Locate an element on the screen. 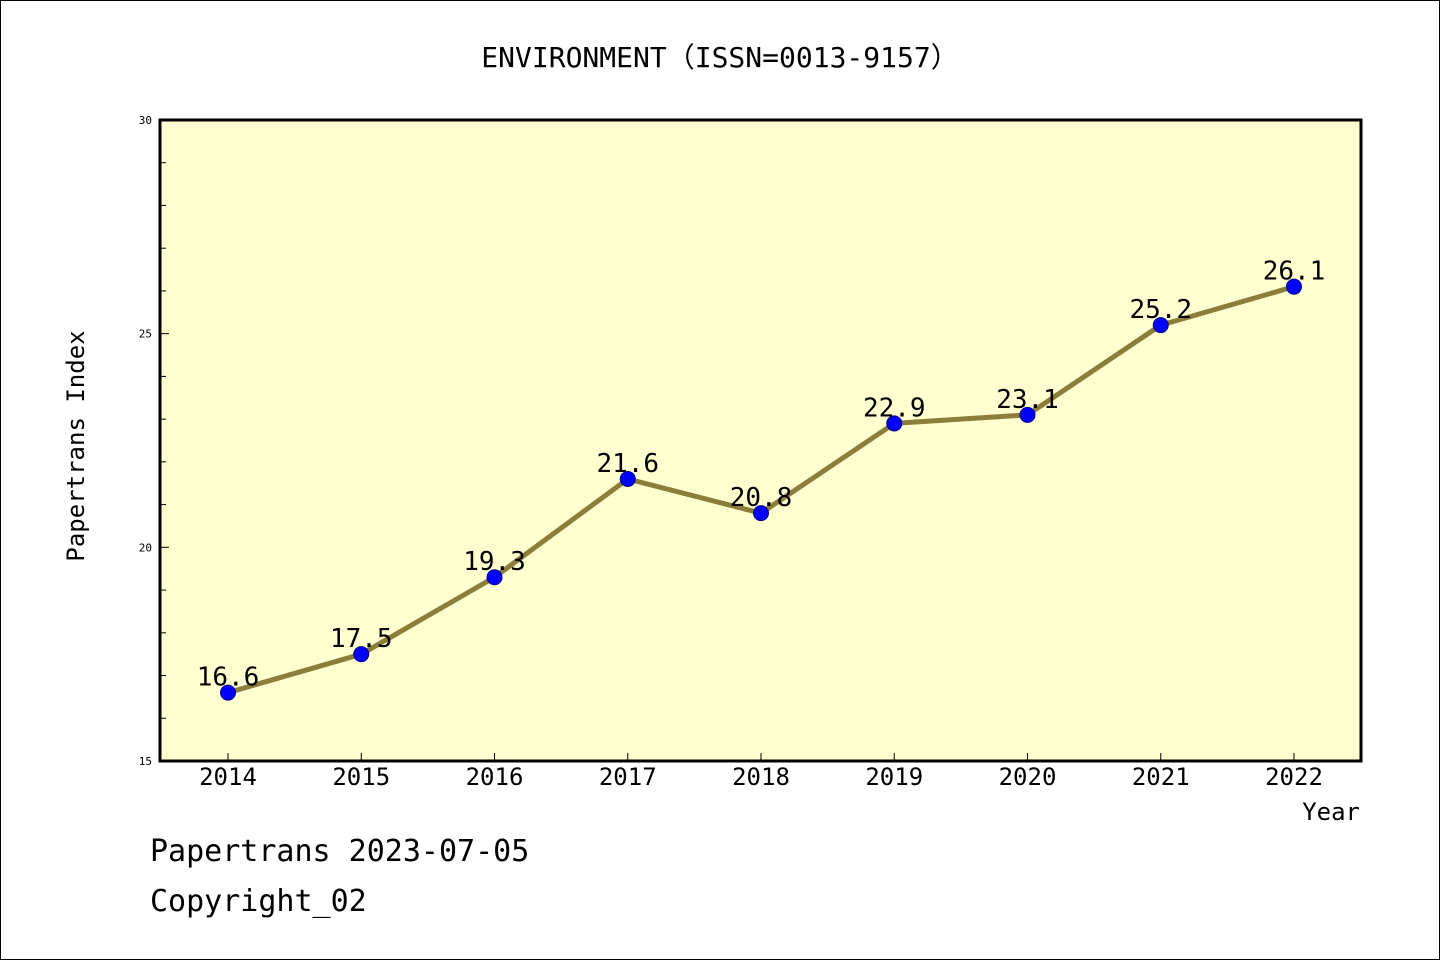 Image resolution: width=1440 pixels, height=960 pixels. x-tick-label: 2017 is located at coordinates (628, 777).